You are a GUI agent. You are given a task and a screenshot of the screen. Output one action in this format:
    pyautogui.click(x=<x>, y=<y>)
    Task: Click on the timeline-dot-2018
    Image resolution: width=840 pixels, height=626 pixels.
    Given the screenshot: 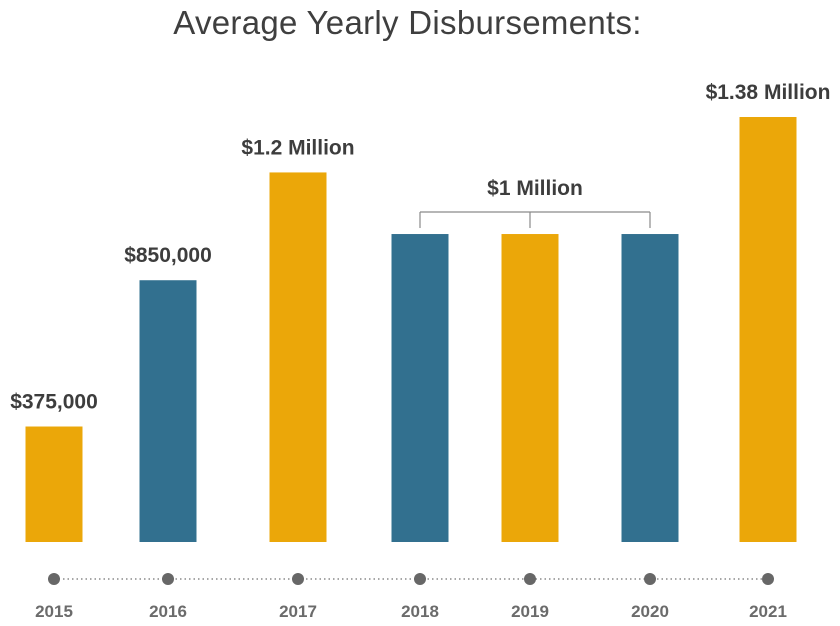 What is the action you would take?
    pyautogui.click(x=420, y=579)
    